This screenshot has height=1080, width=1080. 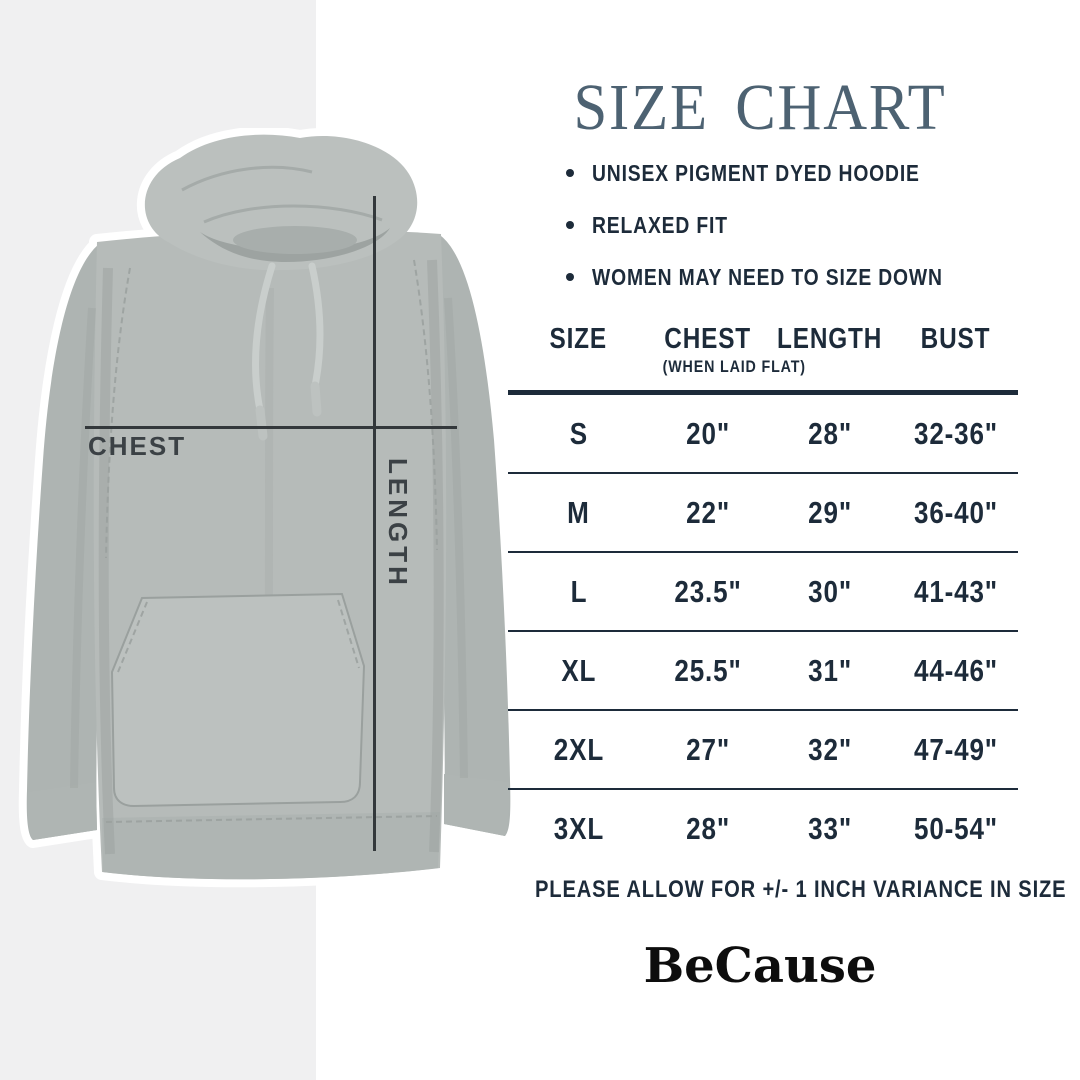 What do you see at coordinates (708, 339) in the screenshot?
I see `column-header-chest: CHEST` at bounding box center [708, 339].